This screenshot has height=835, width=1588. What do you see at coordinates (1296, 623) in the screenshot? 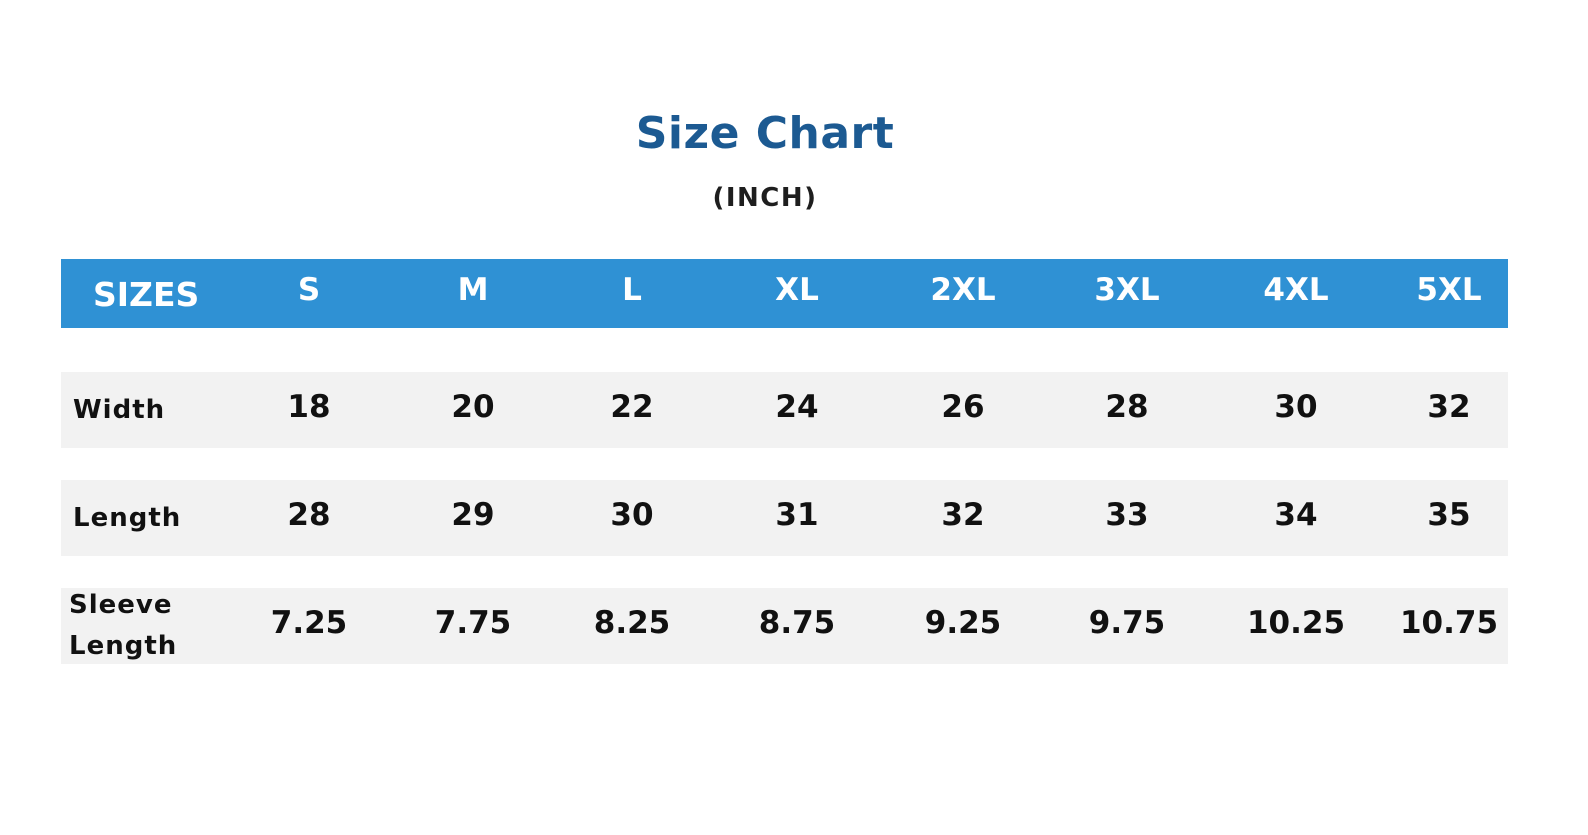
I see `table-cell: 10.25` at bounding box center [1296, 623].